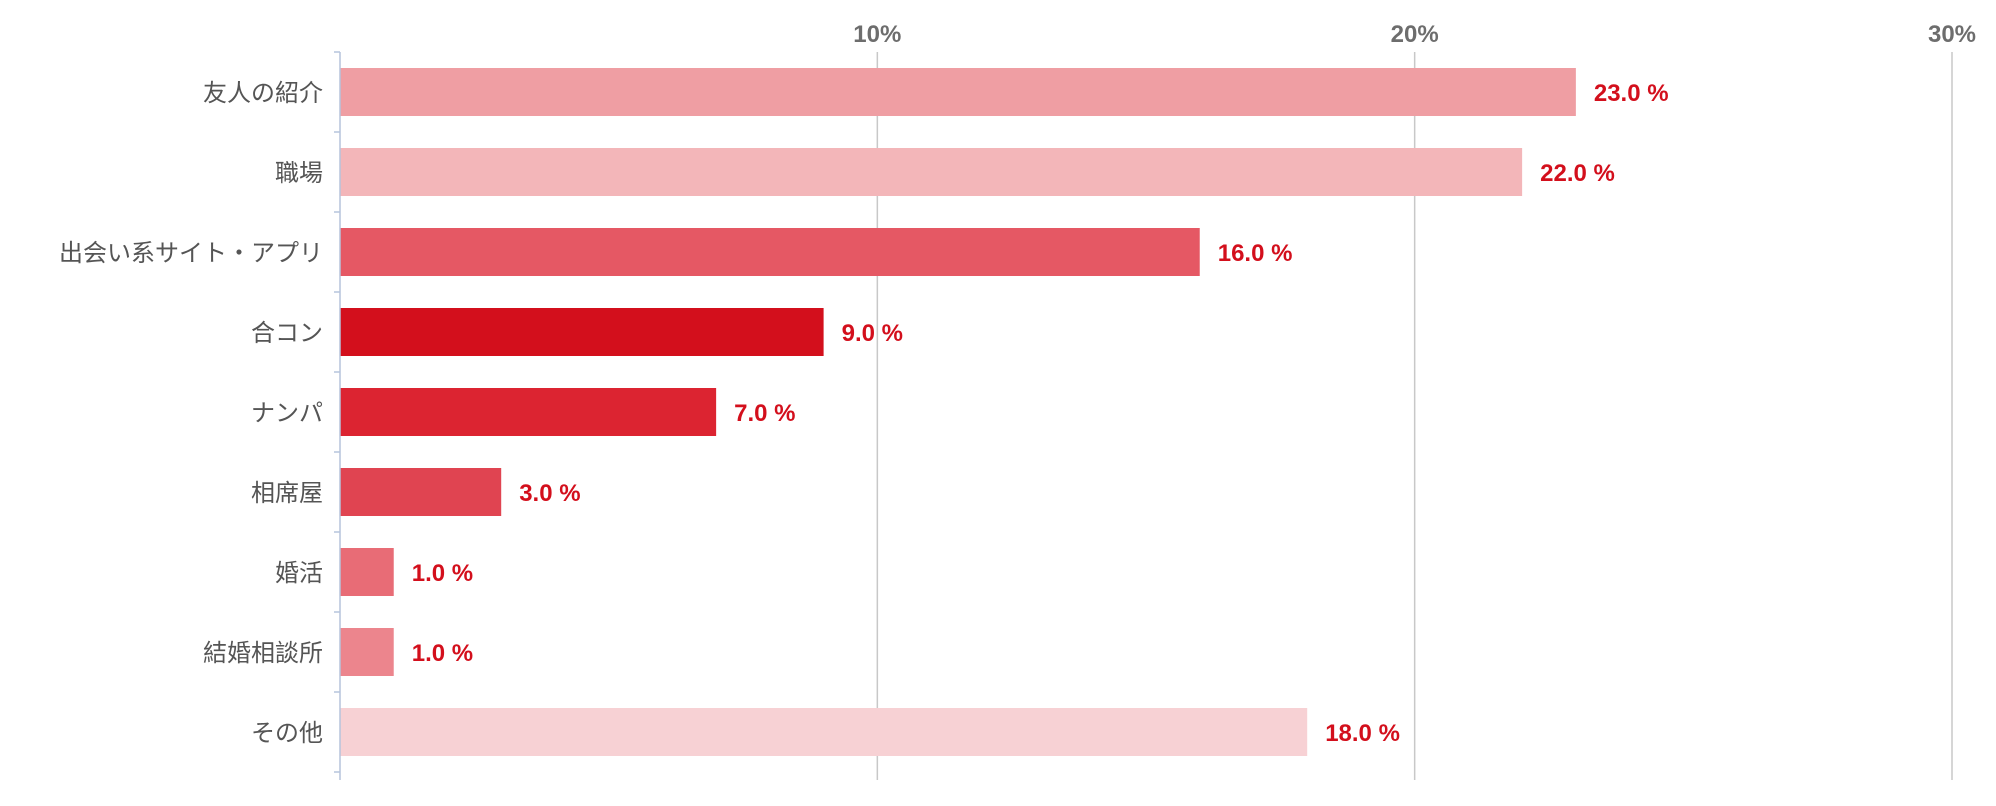 The image size is (1996, 806). What do you see at coordinates (764, 413) in the screenshot?
I see `data-label: 7.0 %` at bounding box center [764, 413].